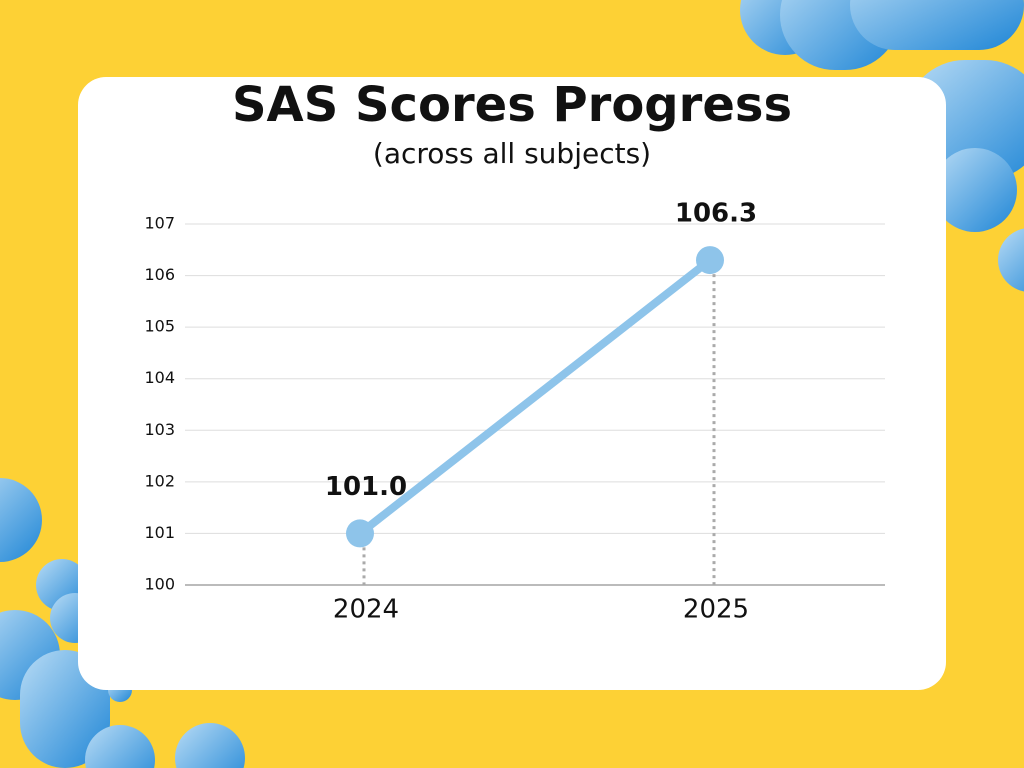 The height and width of the screenshot is (768, 1024). What do you see at coordinates (159, 274) in the screenshot?
I see `y-tick-label: 106` at bounding box center [159, 274].